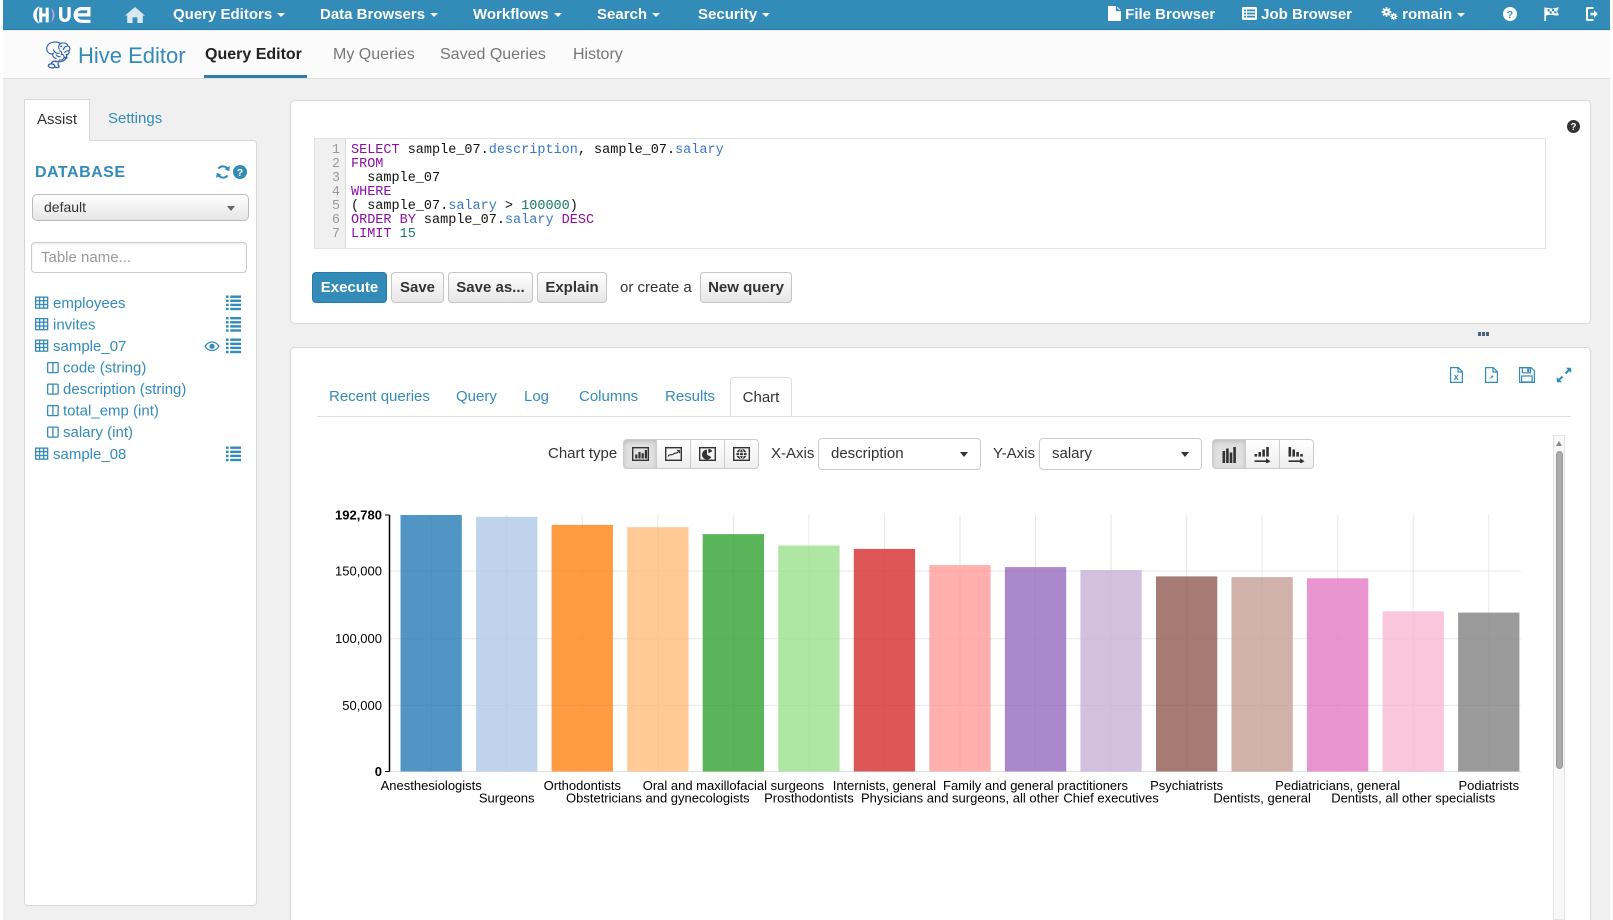  Describe the element at coordinates (658, 798) in the screenshot. I see `svg-text:Obstetricians and gynecologist: Obstetricians and gynecologists` at that location.